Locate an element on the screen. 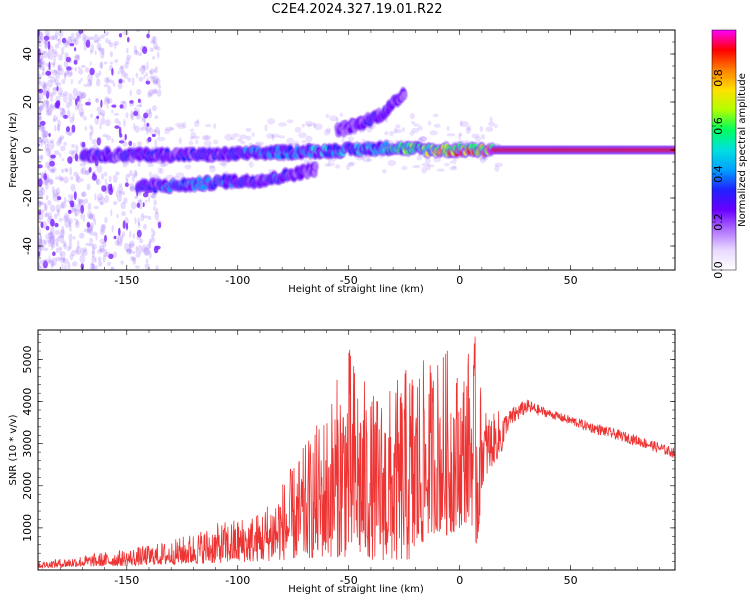 Image resolution: width=750 pixels, height=600 pixels. y-tick-label: 1000 is located at coordinates (27, 528).